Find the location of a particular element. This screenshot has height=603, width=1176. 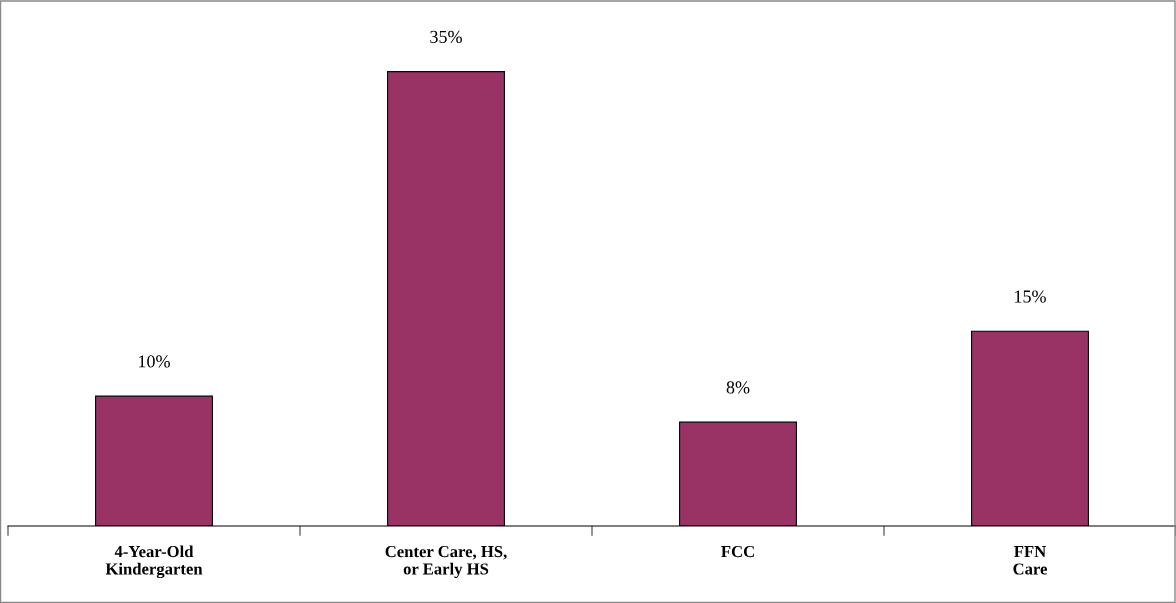

data-label: 35% is located at coordinates (446, 37).